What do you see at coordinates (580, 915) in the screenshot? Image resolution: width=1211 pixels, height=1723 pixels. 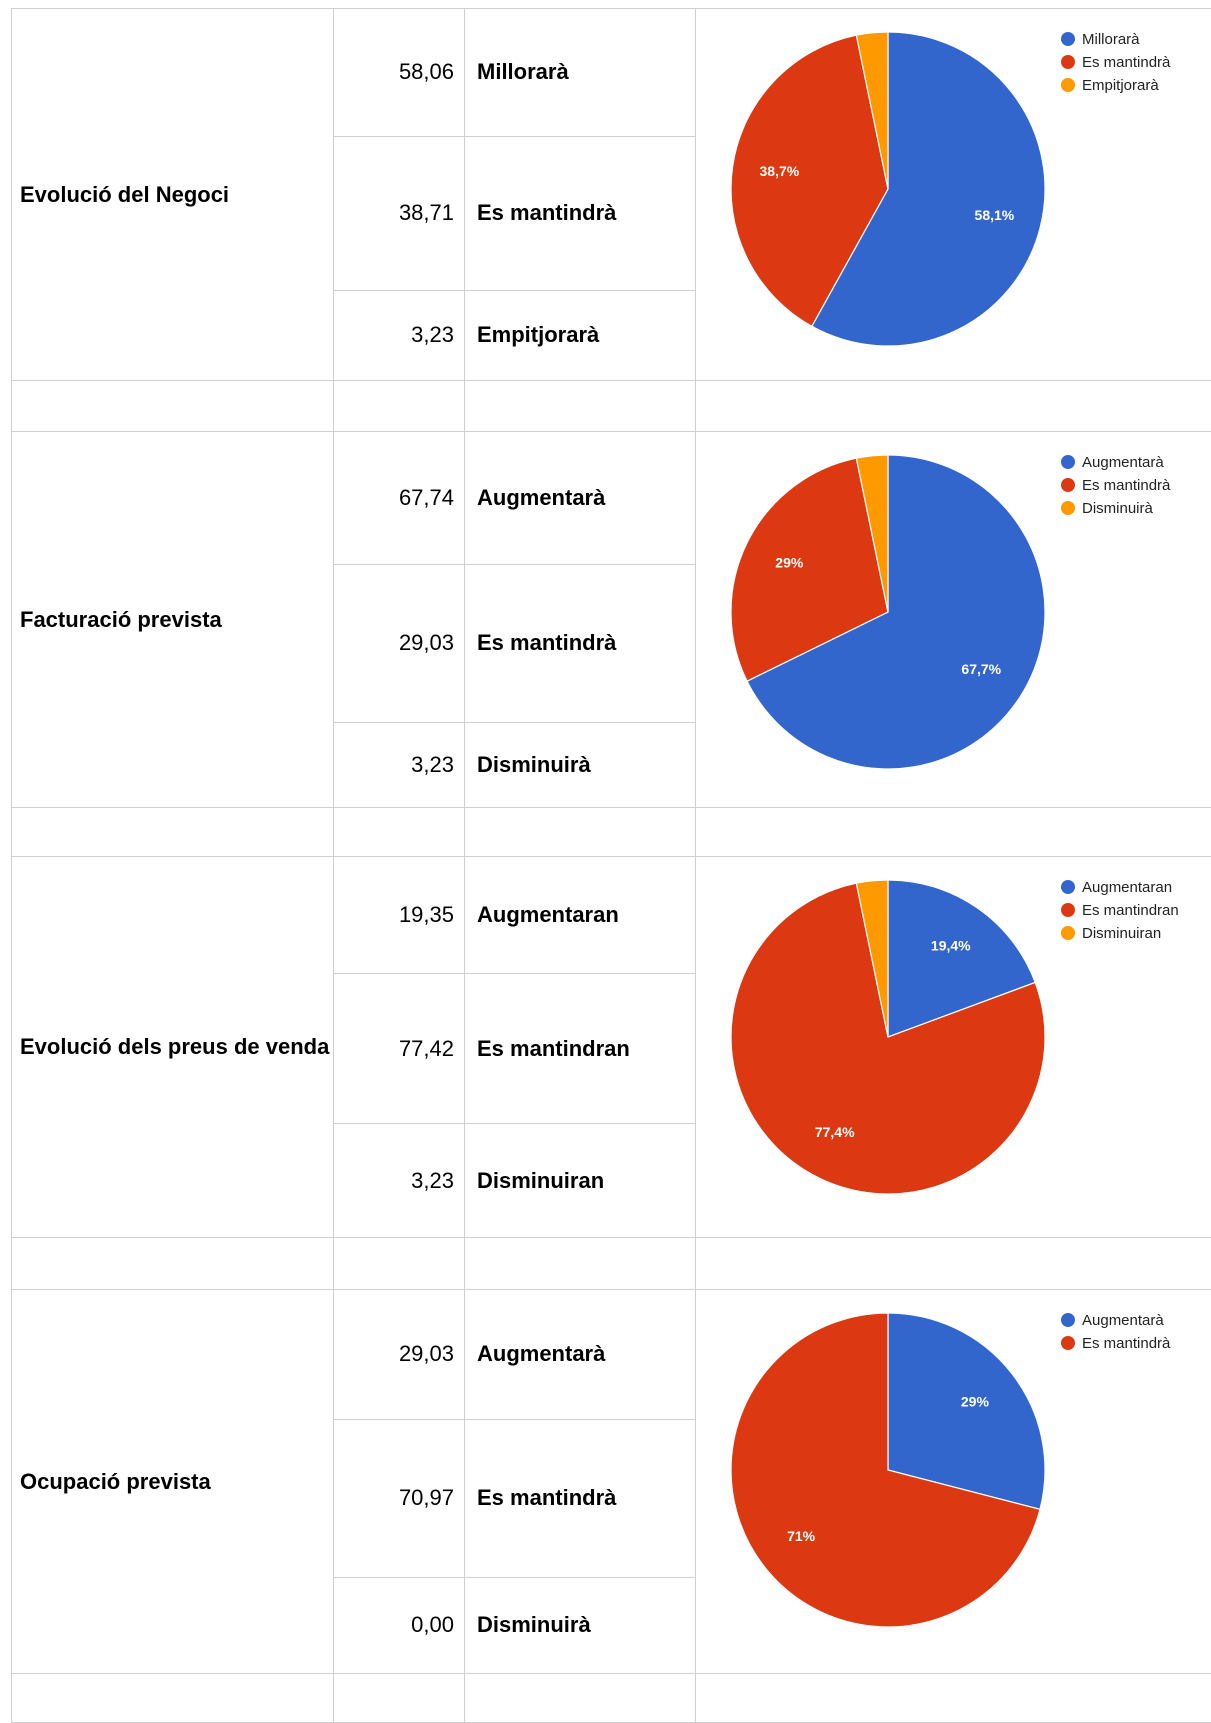 I see `cell-label: Augmentaran` at bounding box center [580, 915].